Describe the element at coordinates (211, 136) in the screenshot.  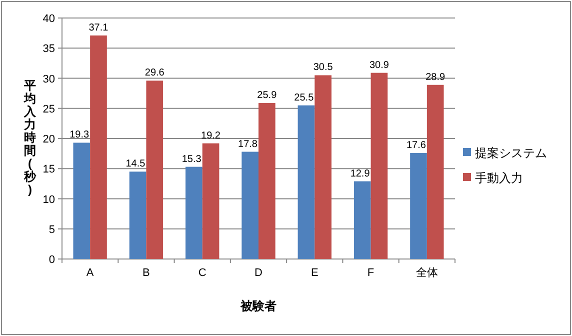
I see `data-label: 19.2` at that location.